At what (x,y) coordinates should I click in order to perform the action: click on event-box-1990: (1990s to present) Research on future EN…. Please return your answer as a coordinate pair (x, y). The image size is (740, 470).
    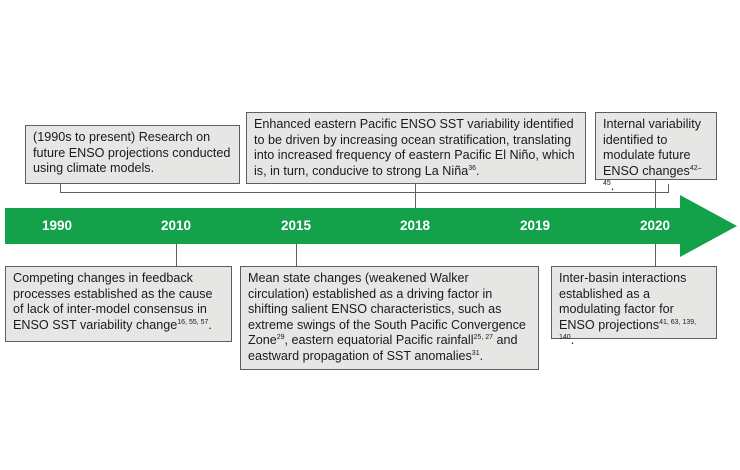
    Looking at the image, I should click on (132, 154).